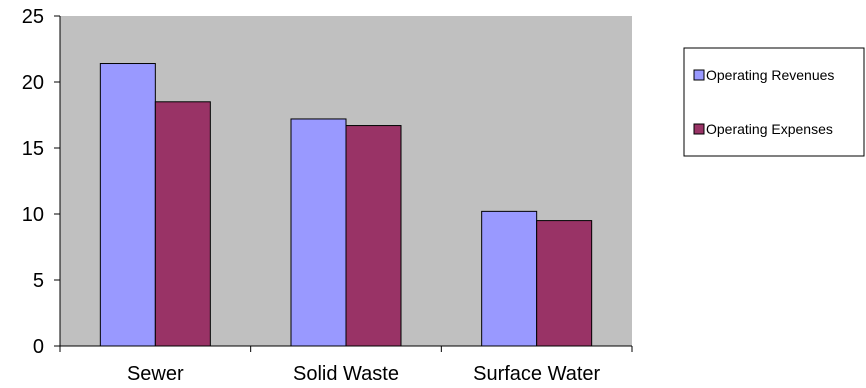 This screenshot has width=866, height=388. I want to click on bar-sewer-operating-revenues, so click(127, 205).